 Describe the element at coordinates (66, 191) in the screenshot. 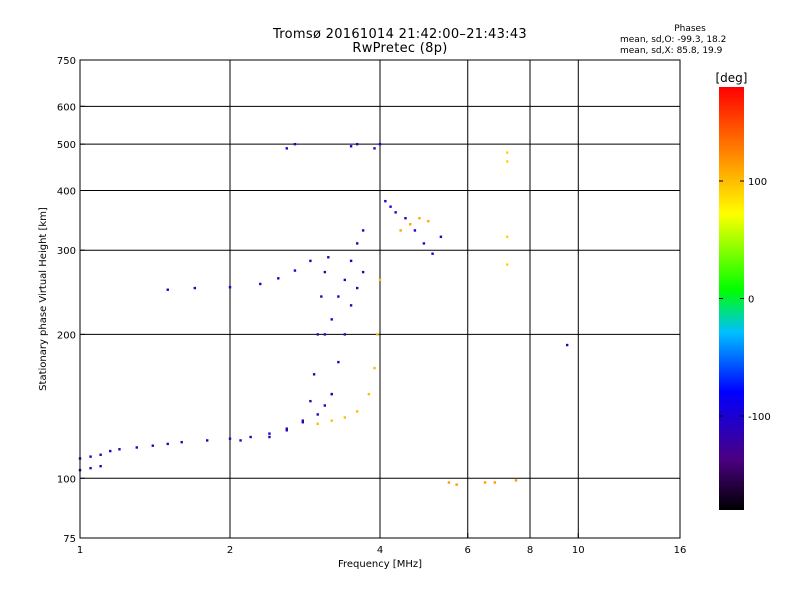

I see `y-tick-label: 400` at that location.